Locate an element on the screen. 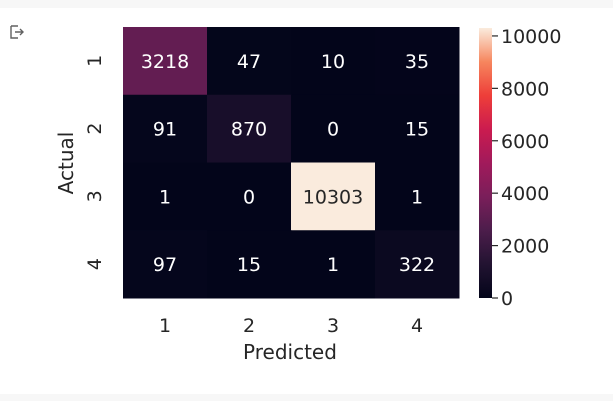  cell-value-label: 47 is located at coordinates (249, 62).